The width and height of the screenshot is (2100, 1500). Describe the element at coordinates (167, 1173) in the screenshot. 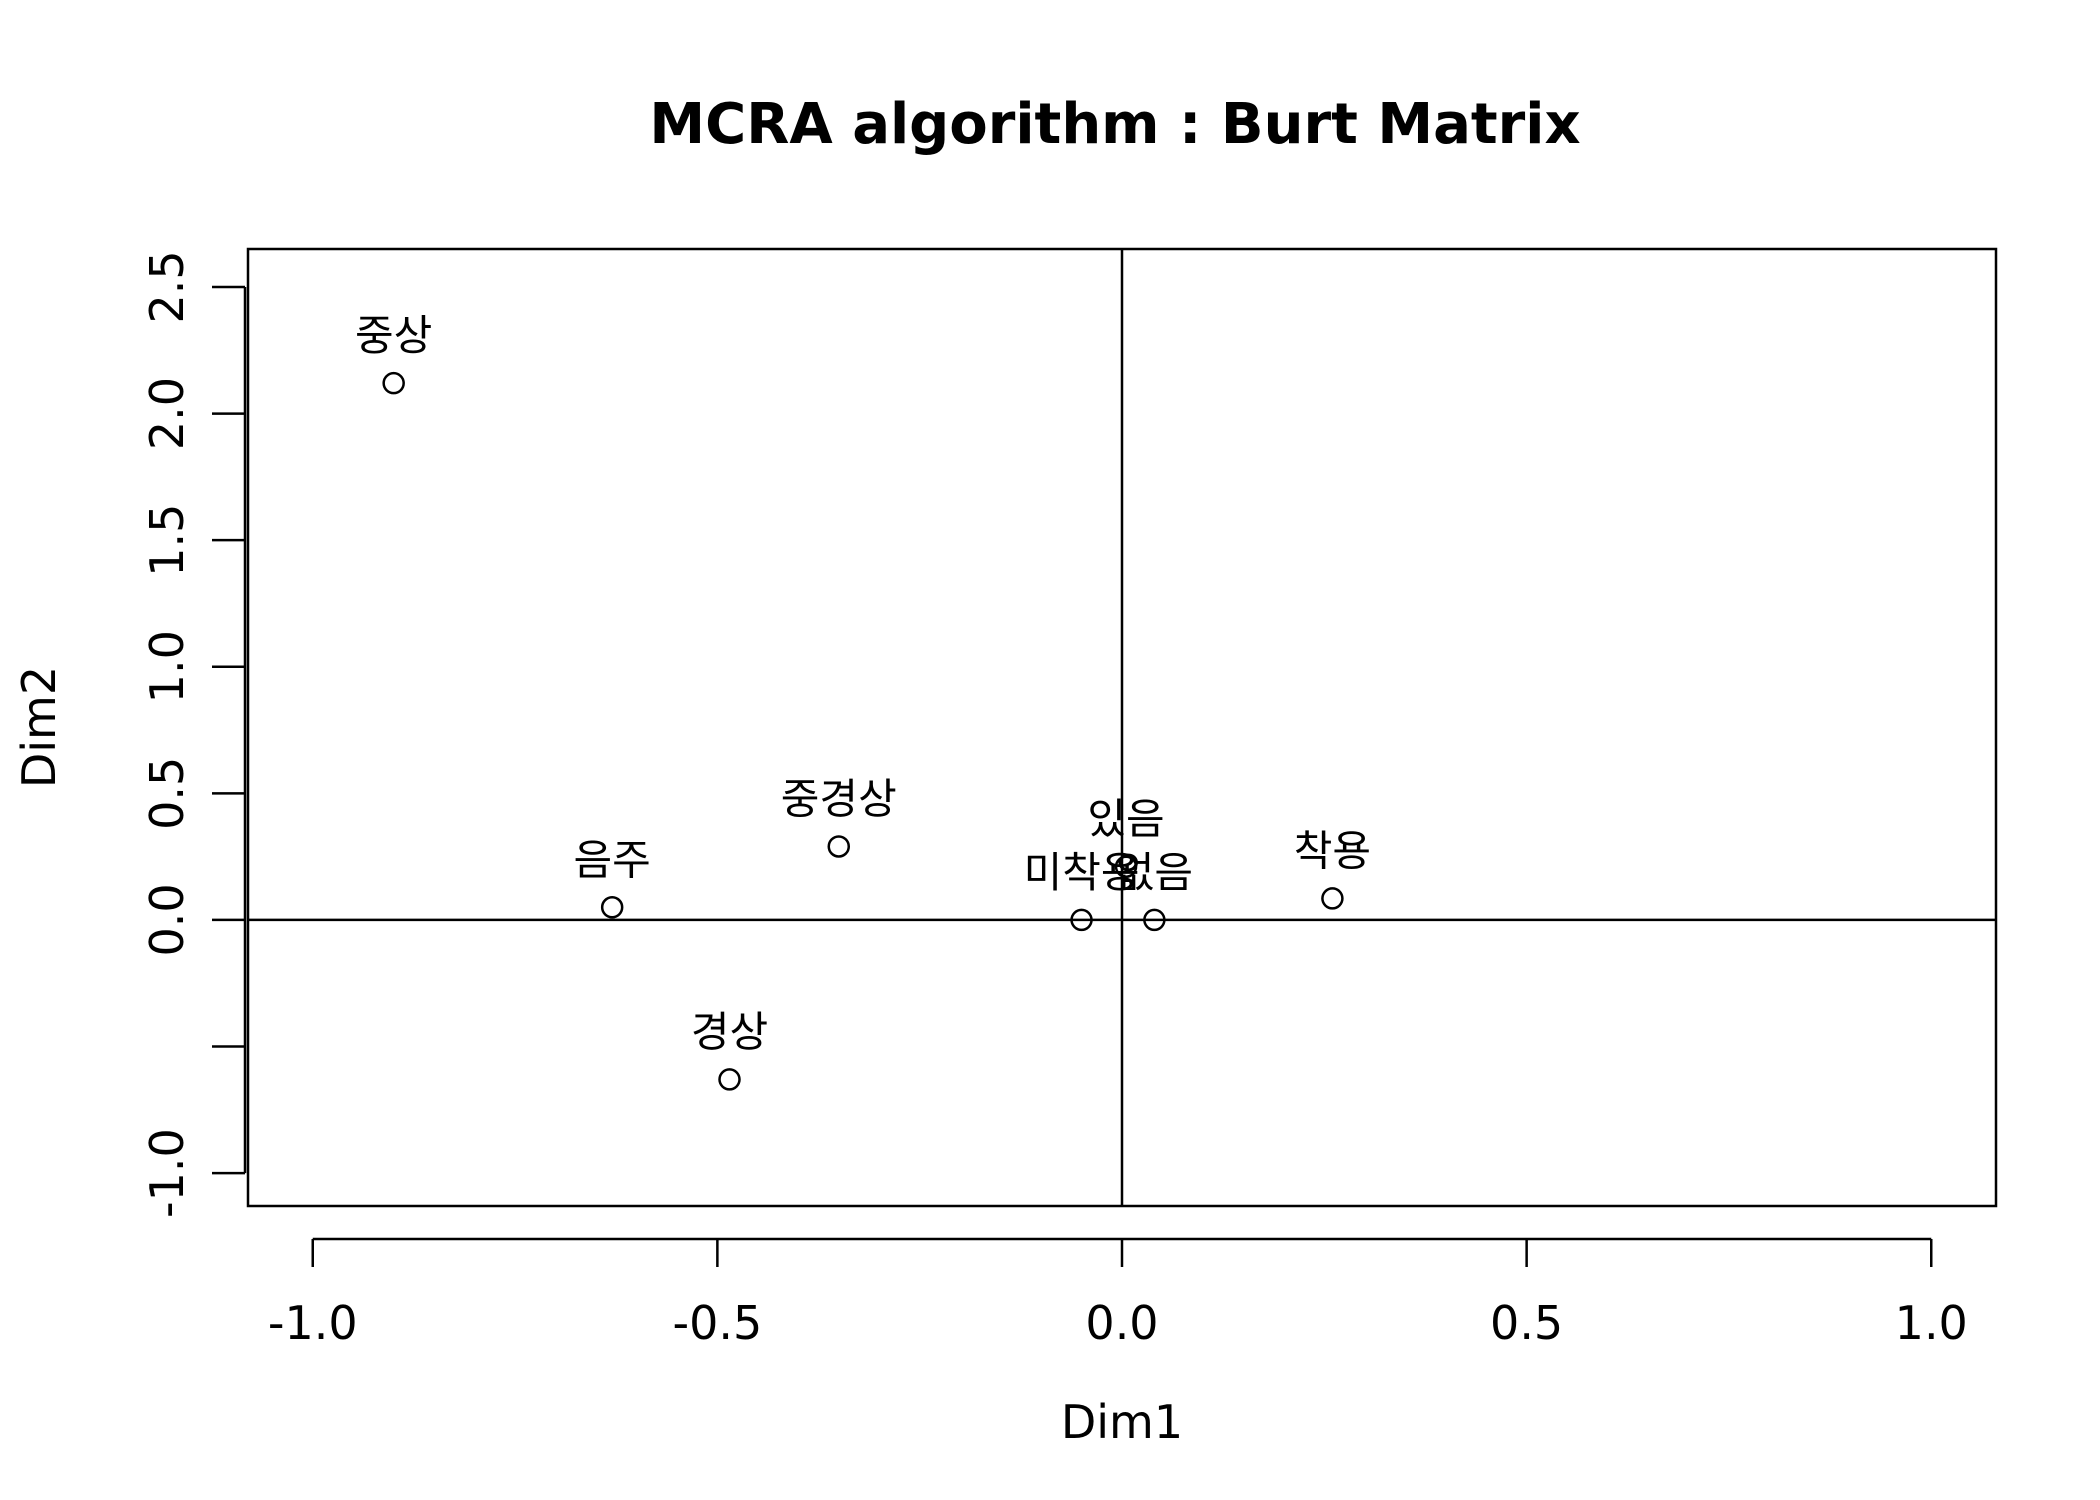

I see `y-tick-label: -1.0` at that location.